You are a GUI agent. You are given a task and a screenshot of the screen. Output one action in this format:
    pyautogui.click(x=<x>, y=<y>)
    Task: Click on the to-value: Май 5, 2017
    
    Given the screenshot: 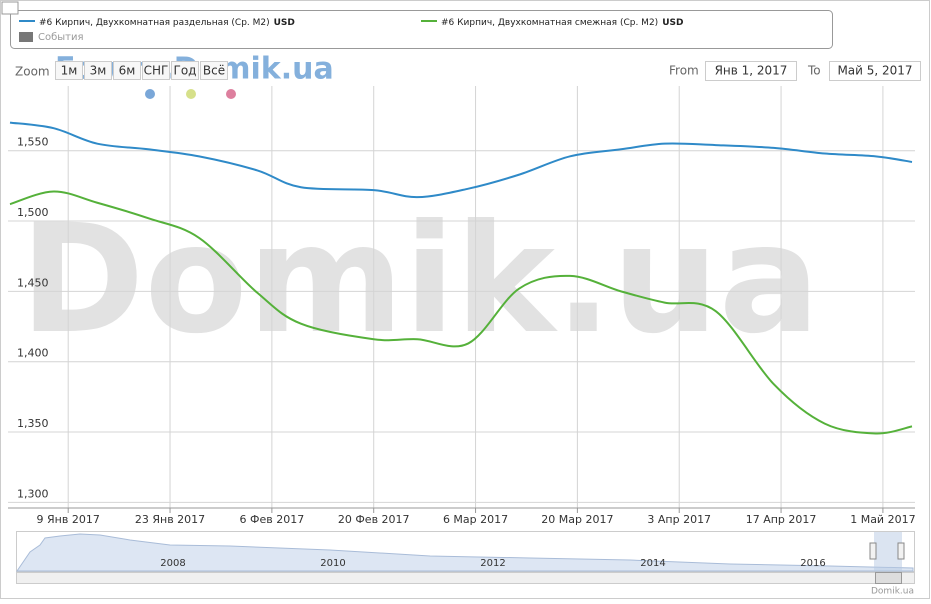 What is the action you would take?
    pyautogui.click(x=874, y=71)
    